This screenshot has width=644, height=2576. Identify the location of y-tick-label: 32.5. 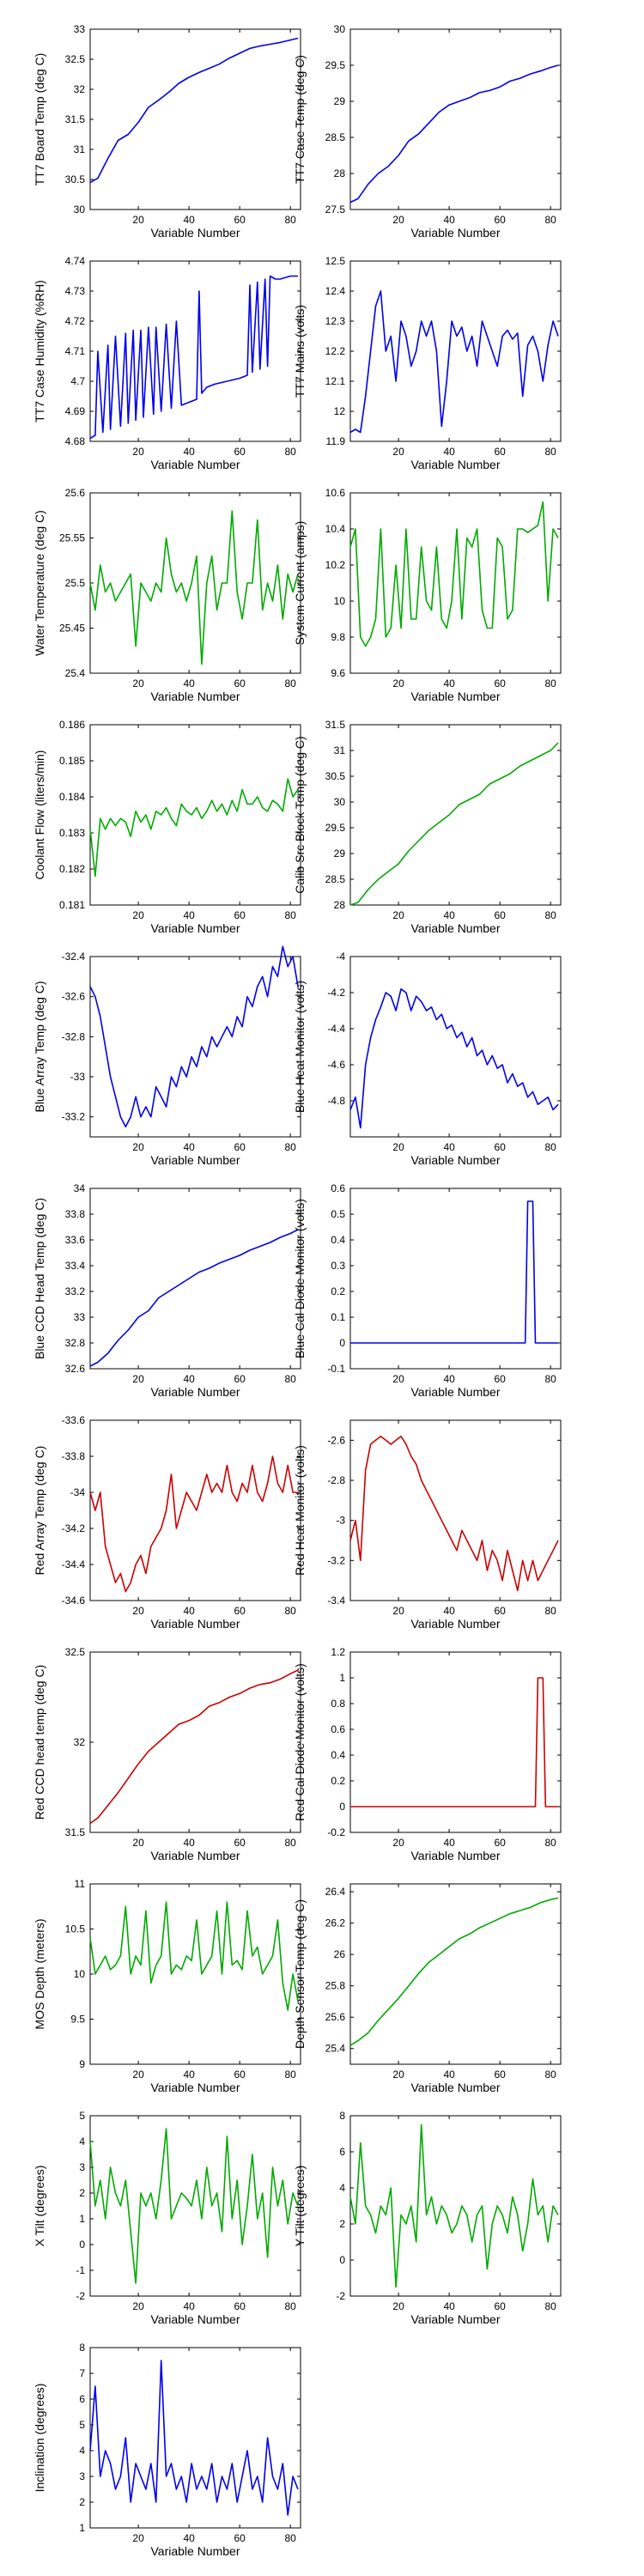
(75, 1652).